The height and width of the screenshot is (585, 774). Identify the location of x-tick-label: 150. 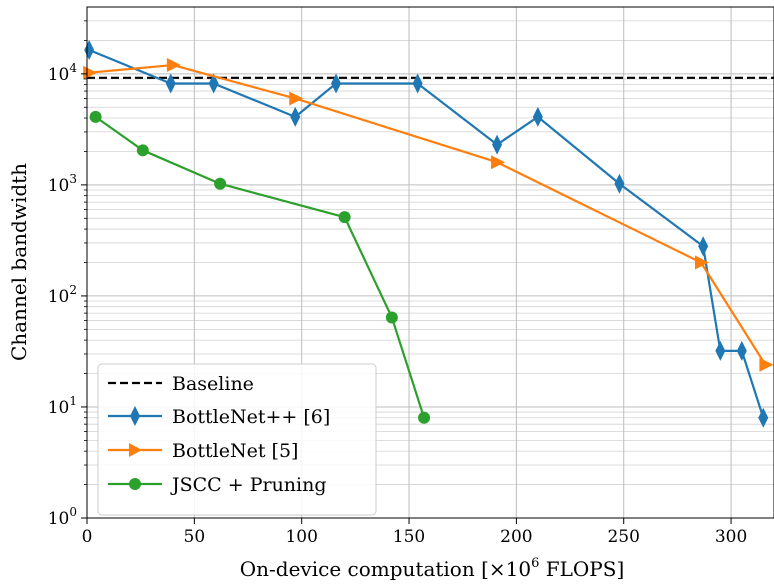
(409, 537).